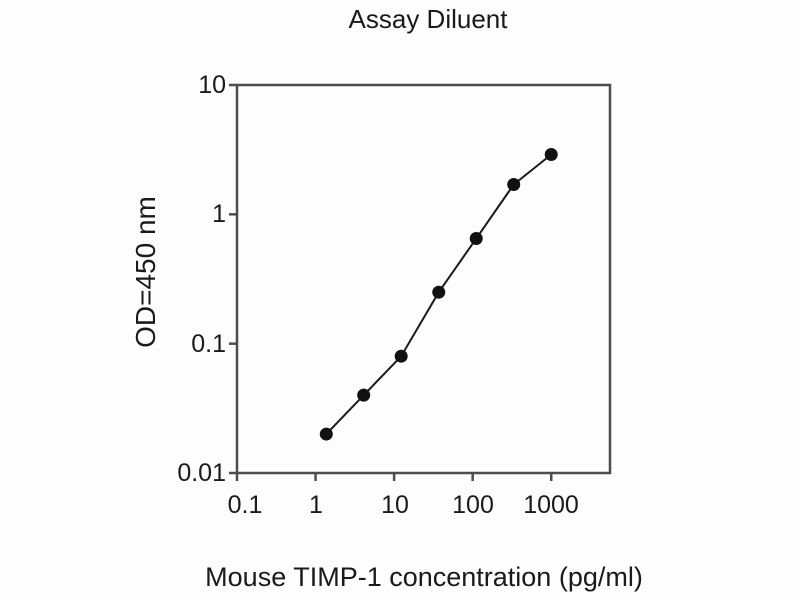  Describe the element at coordinates (245, 505) in the screenshot. I see `x-tick-label-0.1: 0.1` at that location.